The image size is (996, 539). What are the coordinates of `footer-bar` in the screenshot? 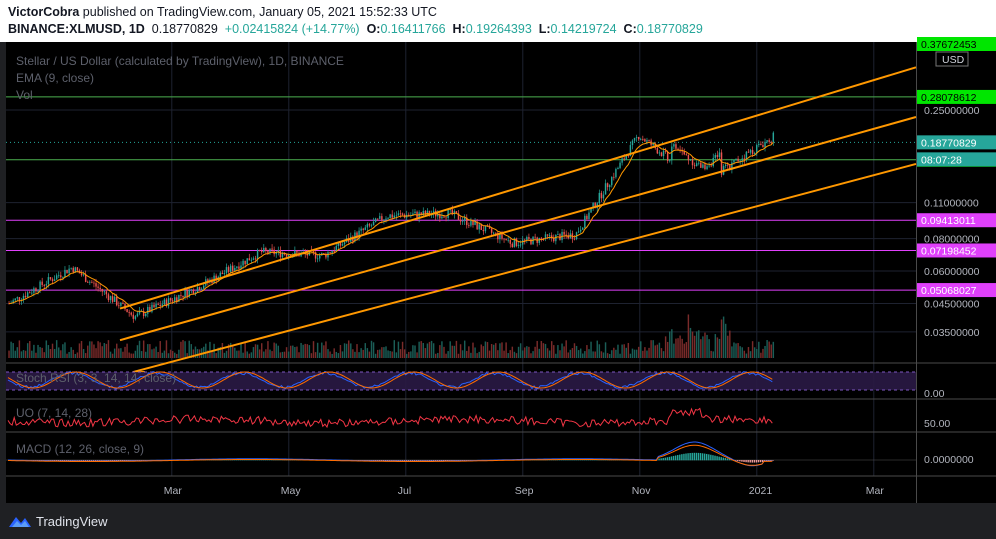 It's located at (498, 521).